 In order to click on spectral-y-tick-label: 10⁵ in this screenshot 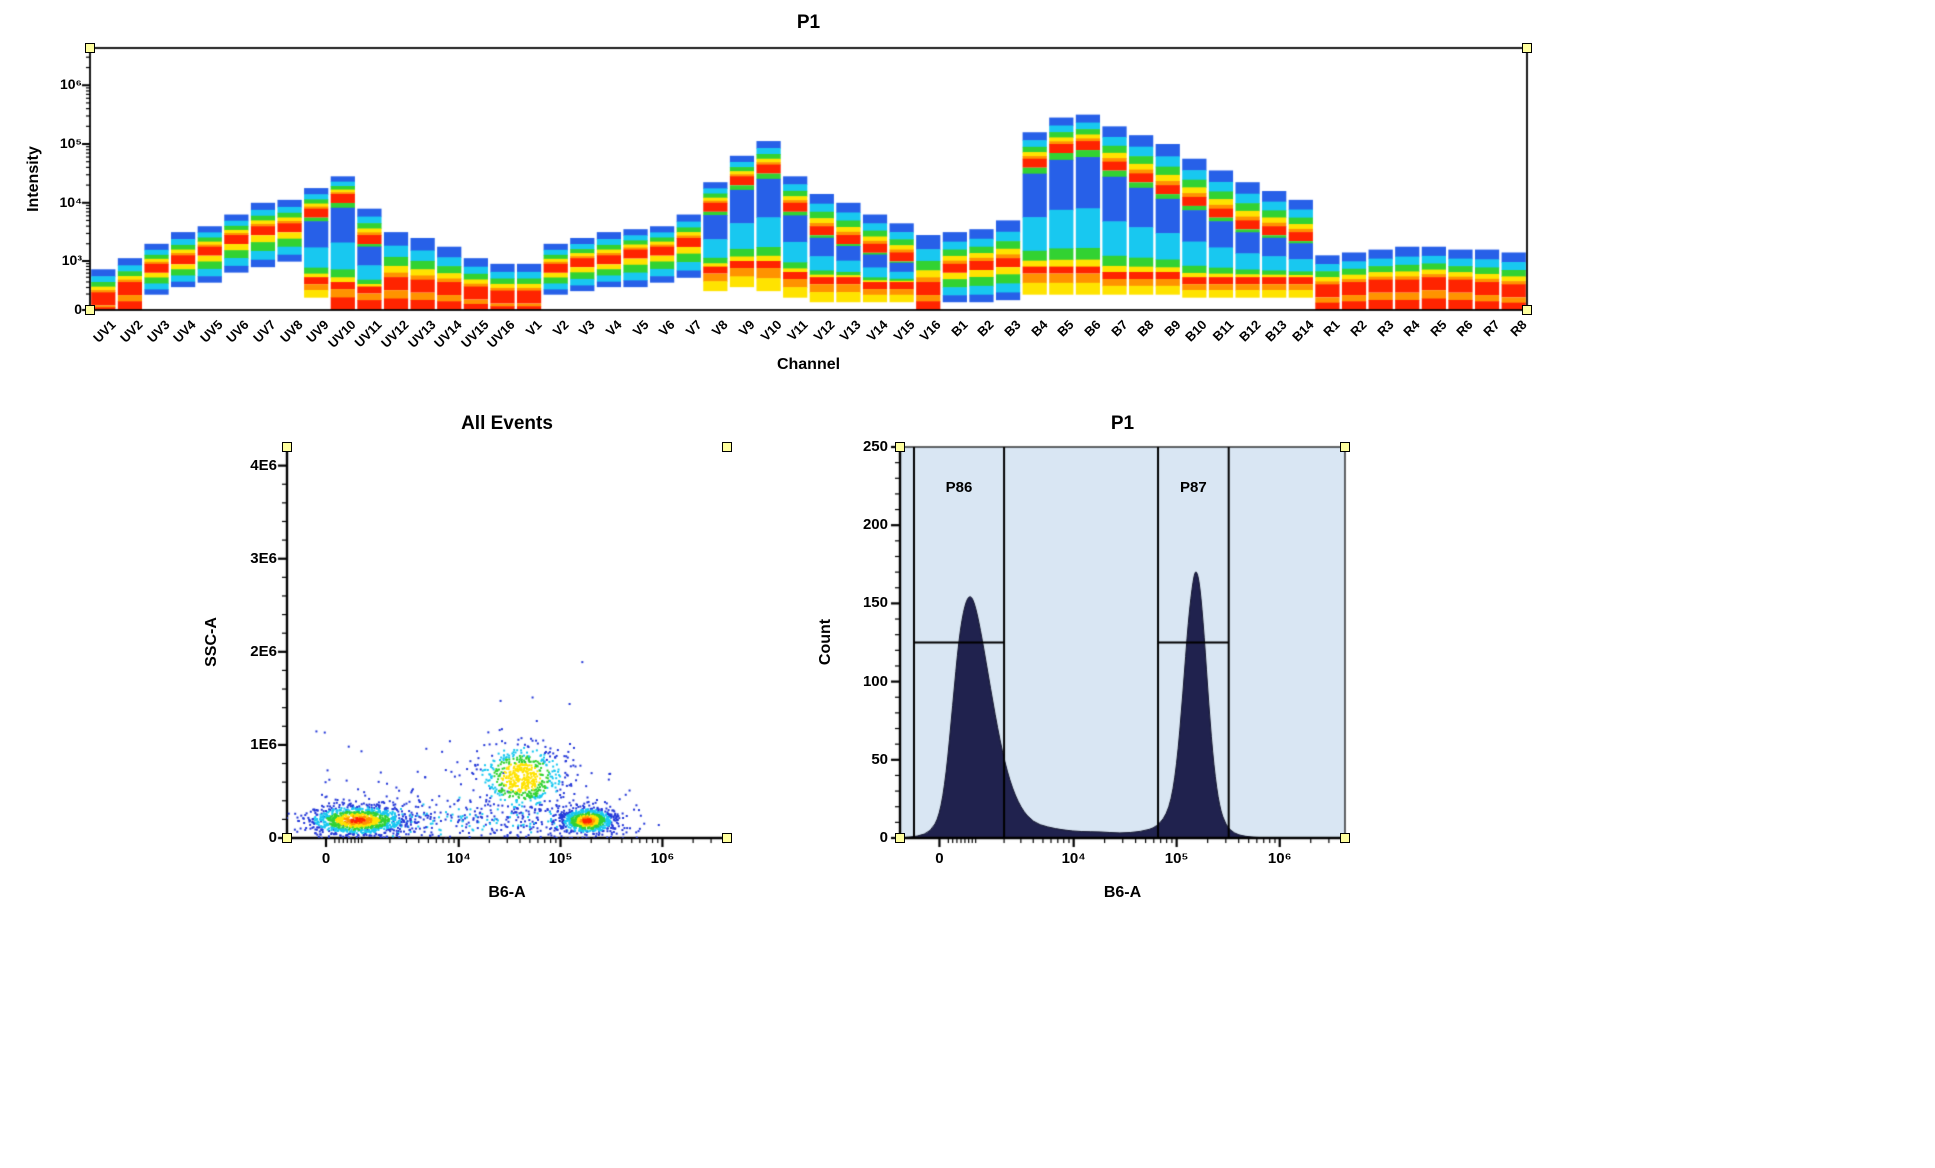, I will do `click(70, 143)`.